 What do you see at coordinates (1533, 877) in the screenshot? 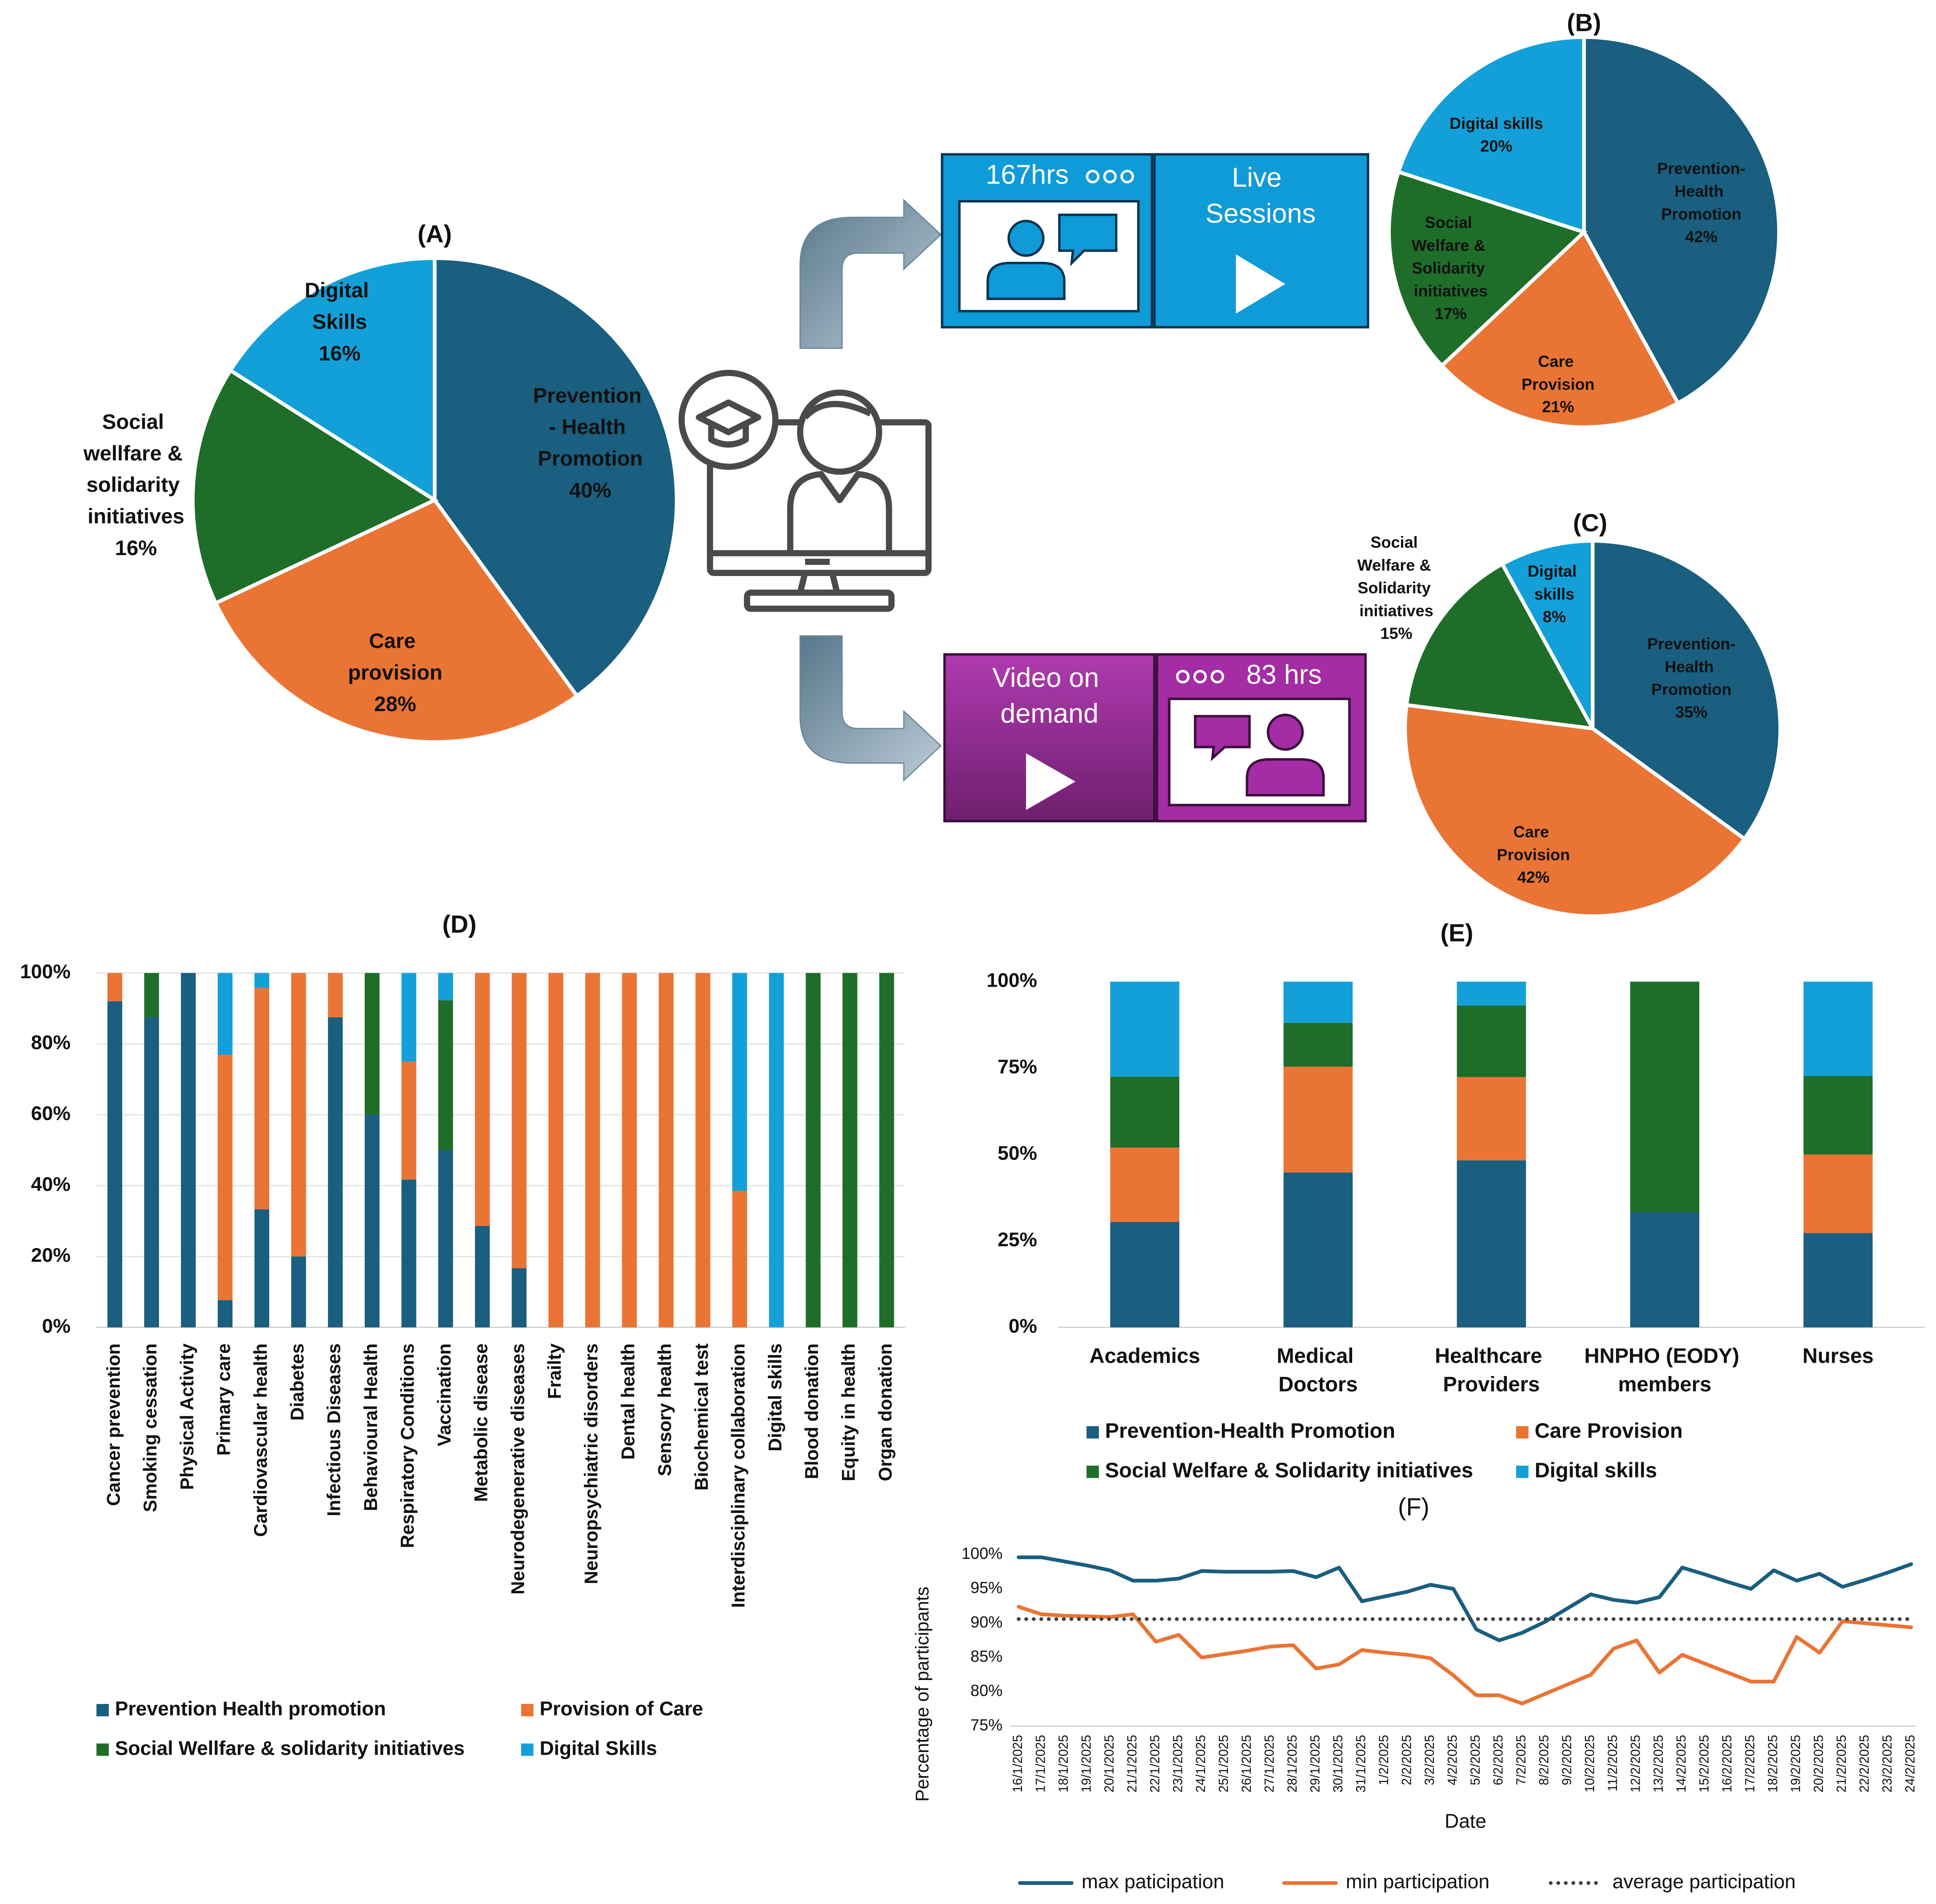
I see `slice-value-label: 42%` at bounding box center [1533, 877].